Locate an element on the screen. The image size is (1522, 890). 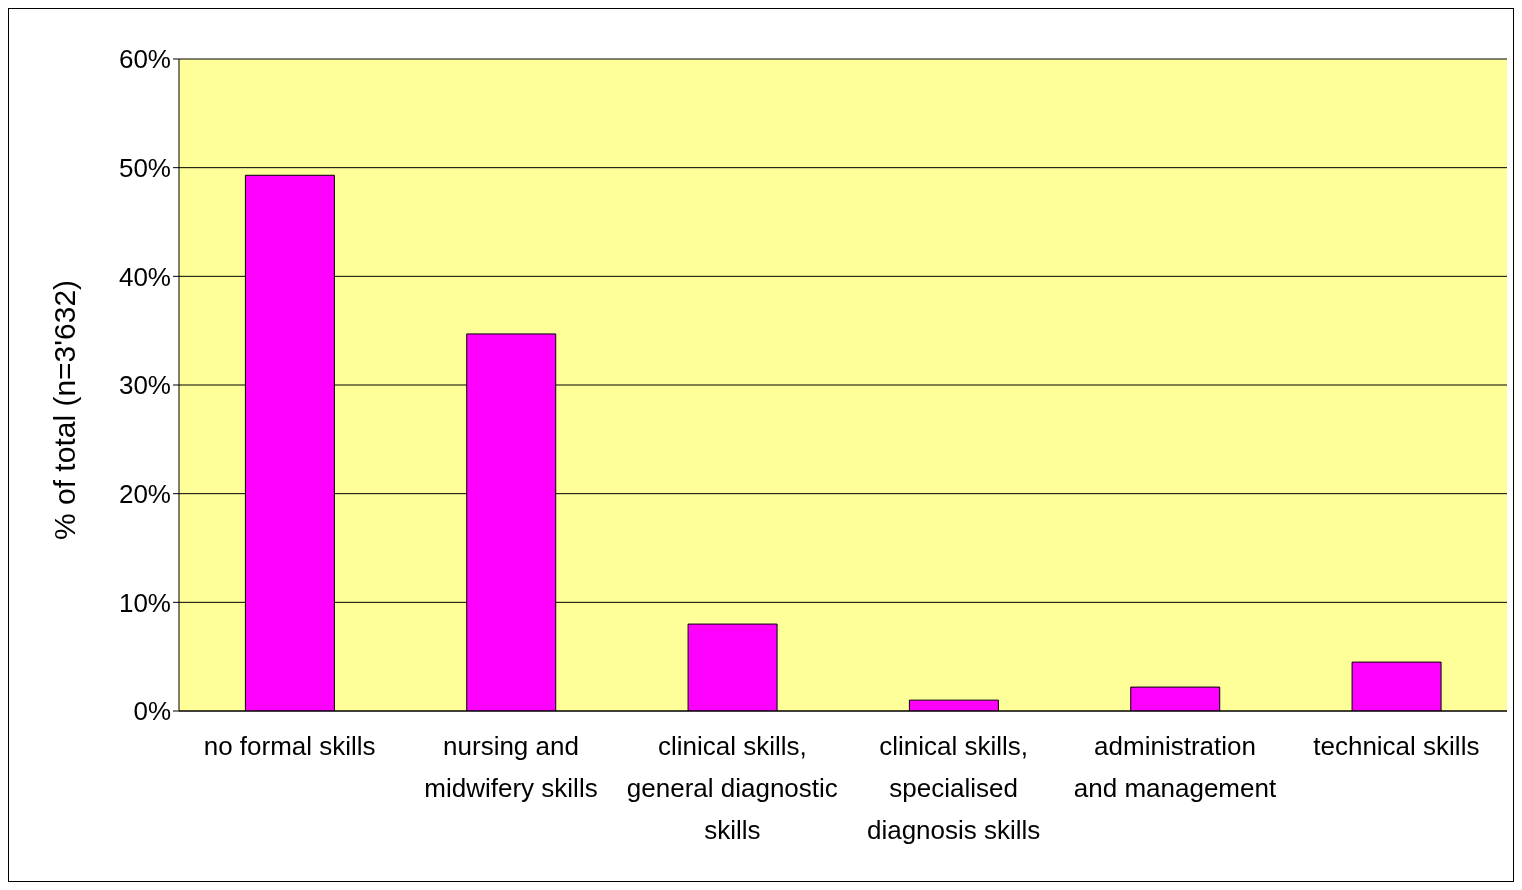
y-tick-label: 40% is located at coordinates (144, 276).